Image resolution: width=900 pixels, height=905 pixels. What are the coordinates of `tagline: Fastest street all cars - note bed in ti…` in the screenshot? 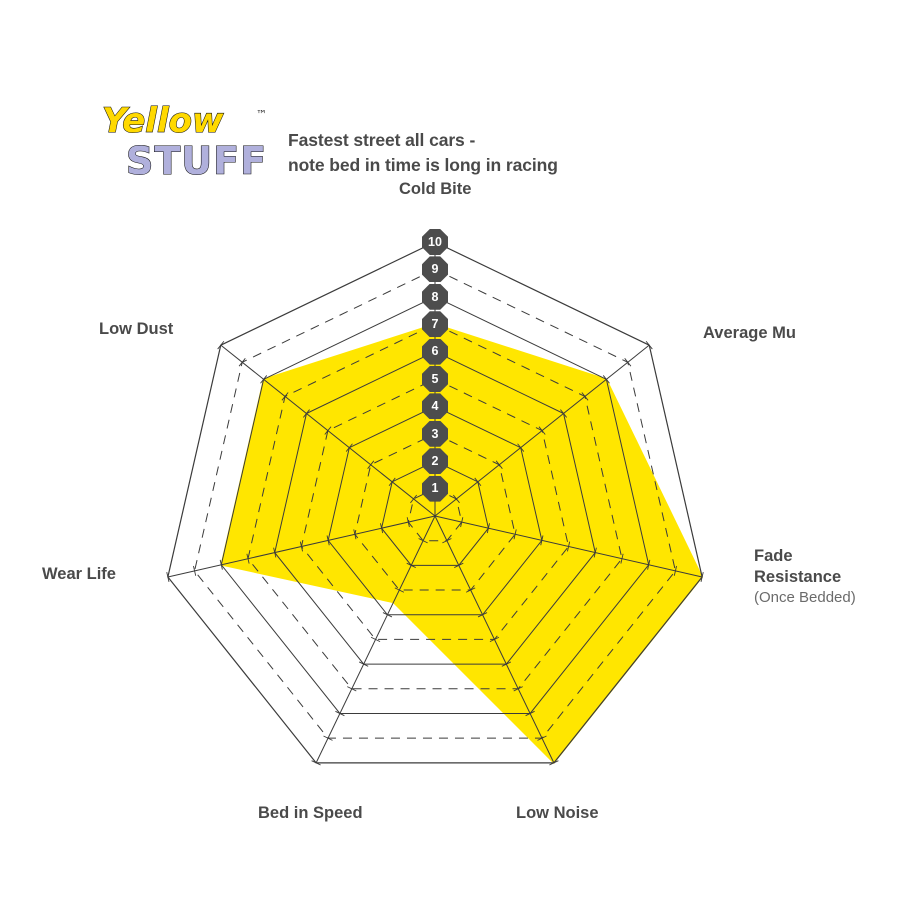 It's located at (453, 153).